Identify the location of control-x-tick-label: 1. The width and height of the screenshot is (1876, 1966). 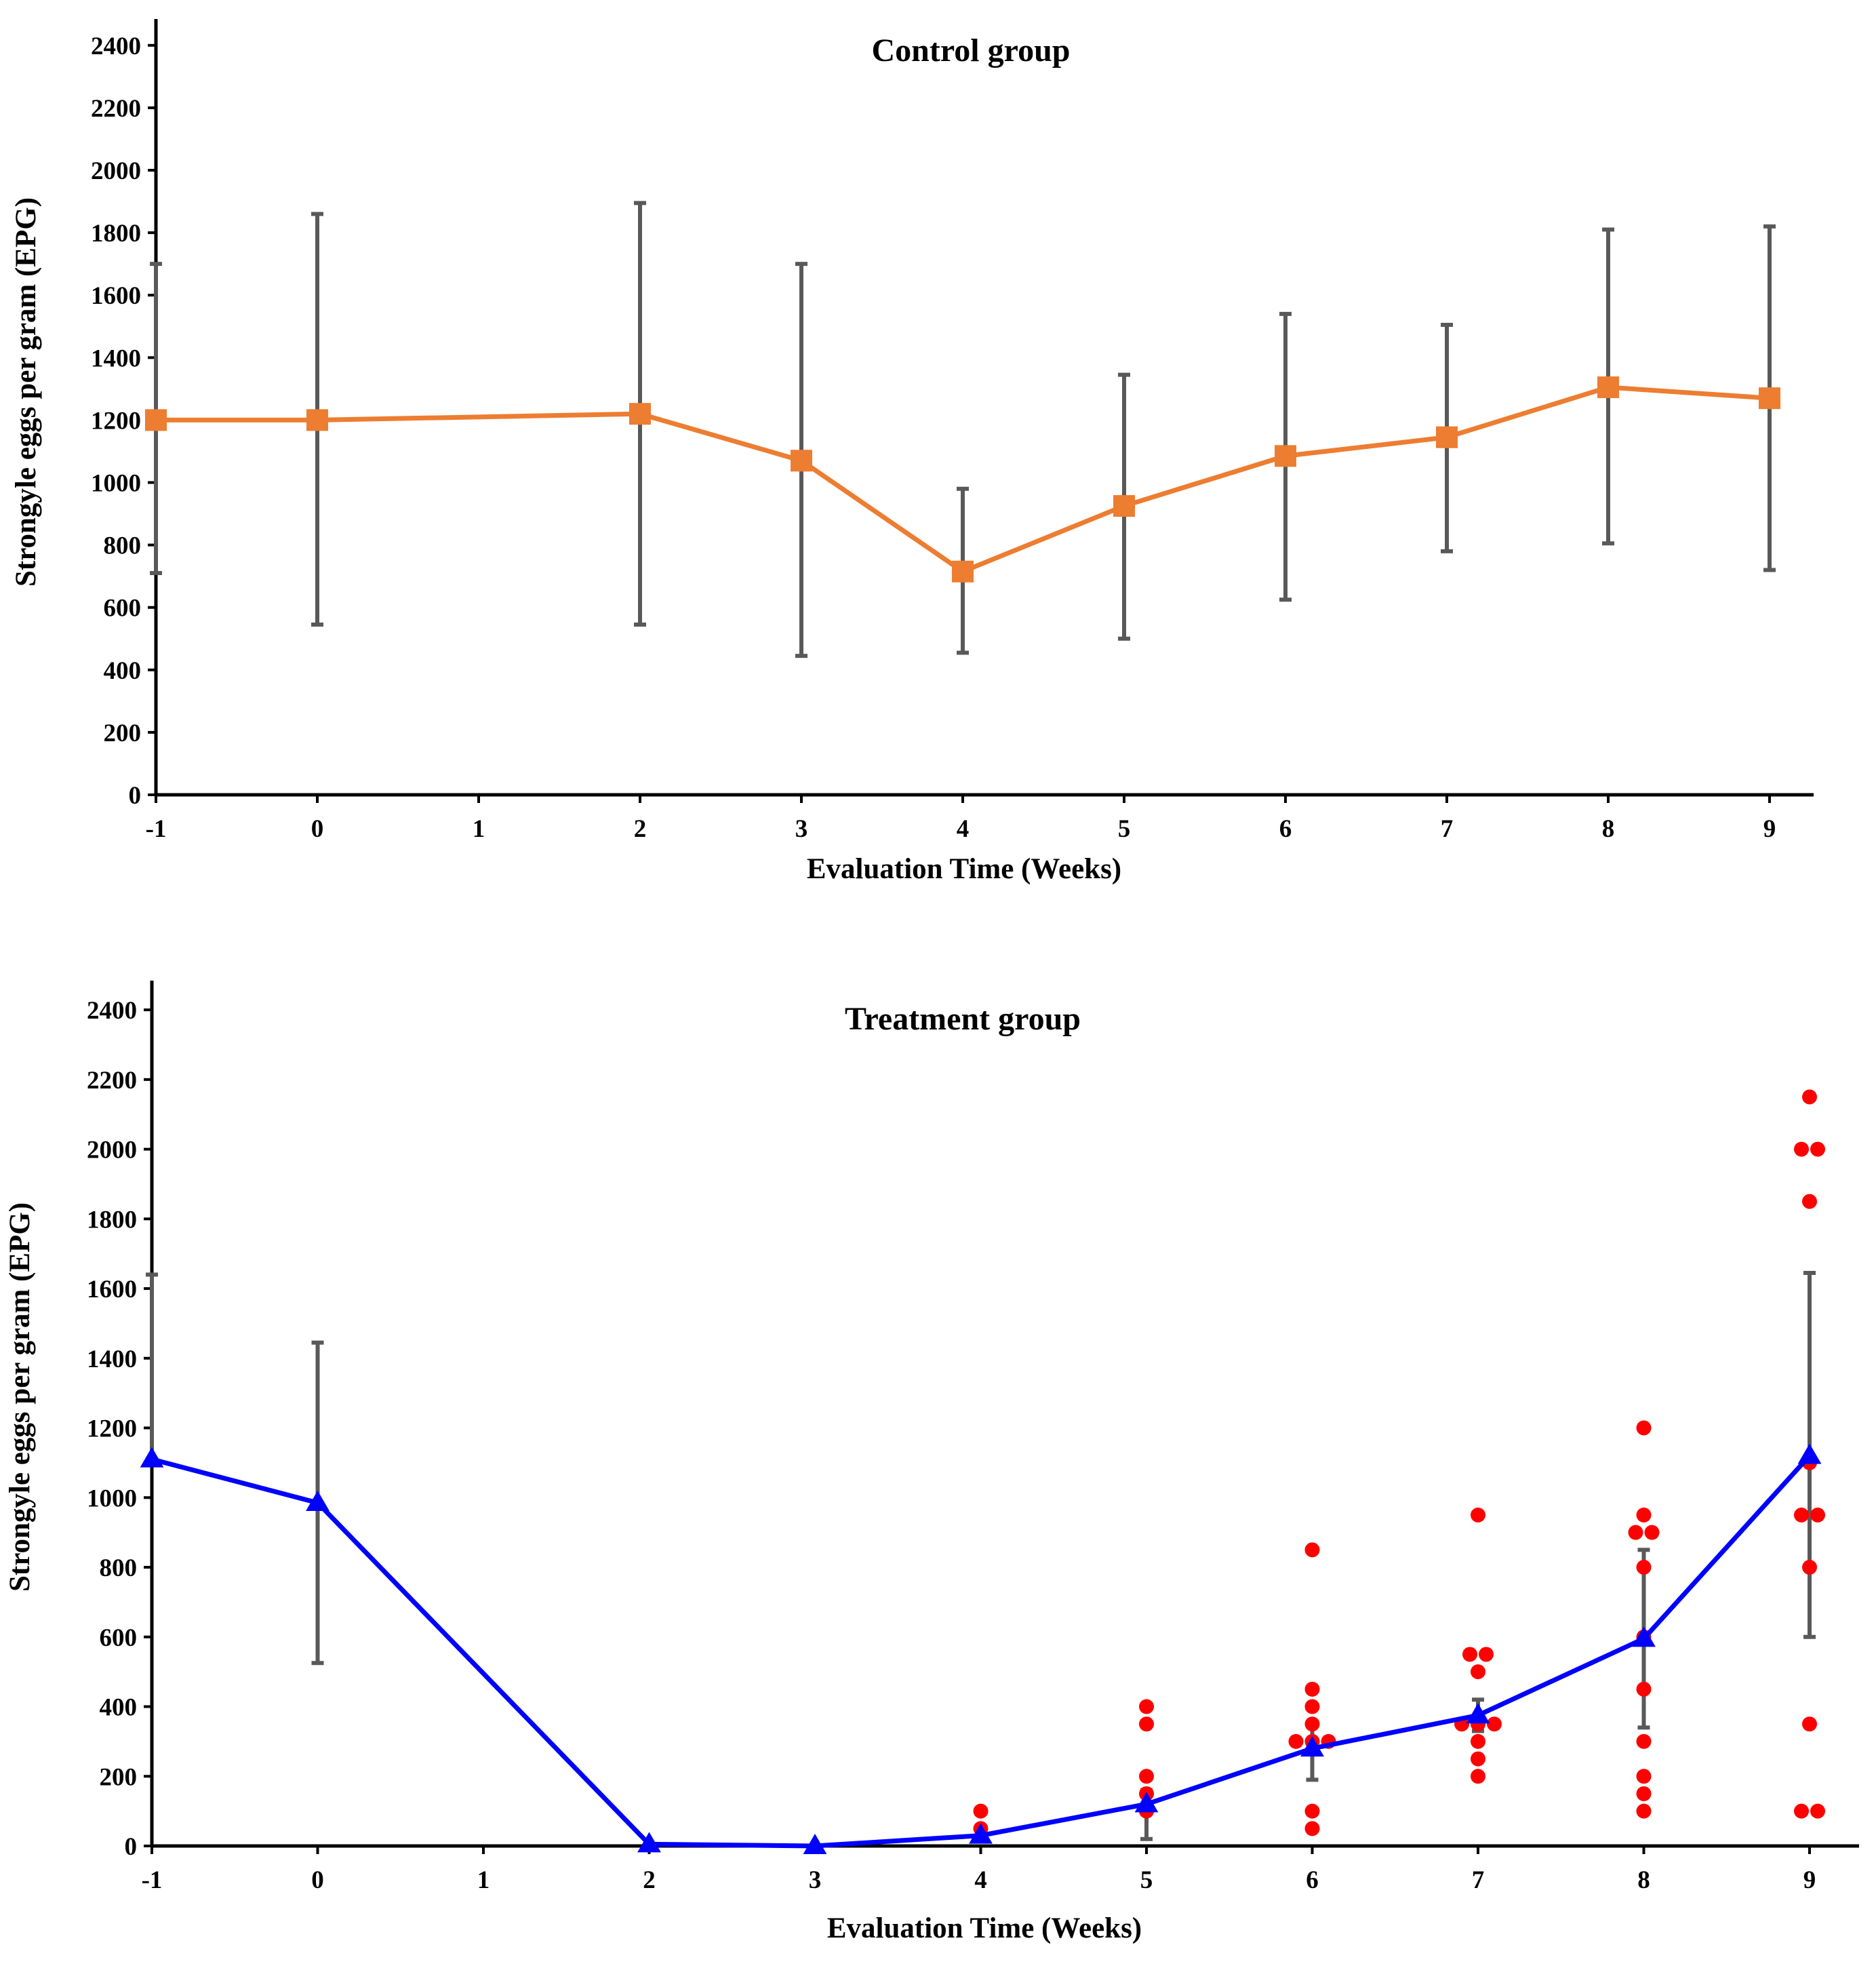
(479, 829).